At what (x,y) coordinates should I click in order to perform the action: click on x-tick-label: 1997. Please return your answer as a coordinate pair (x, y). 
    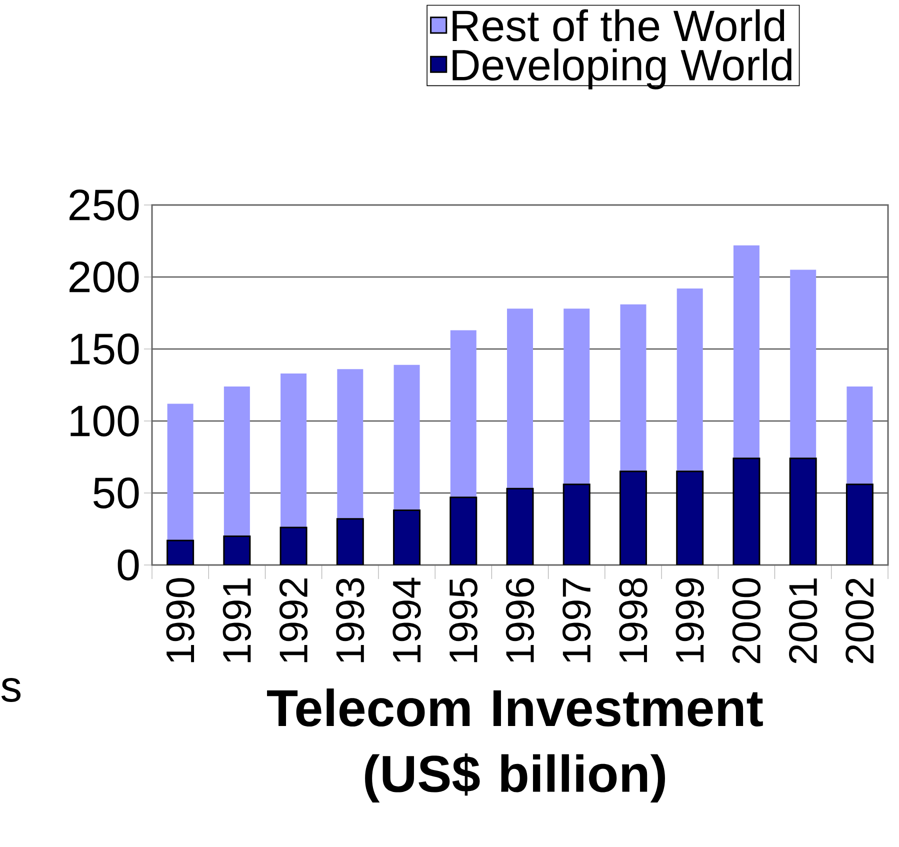
    Looking at the image, I should click on (576, 620).